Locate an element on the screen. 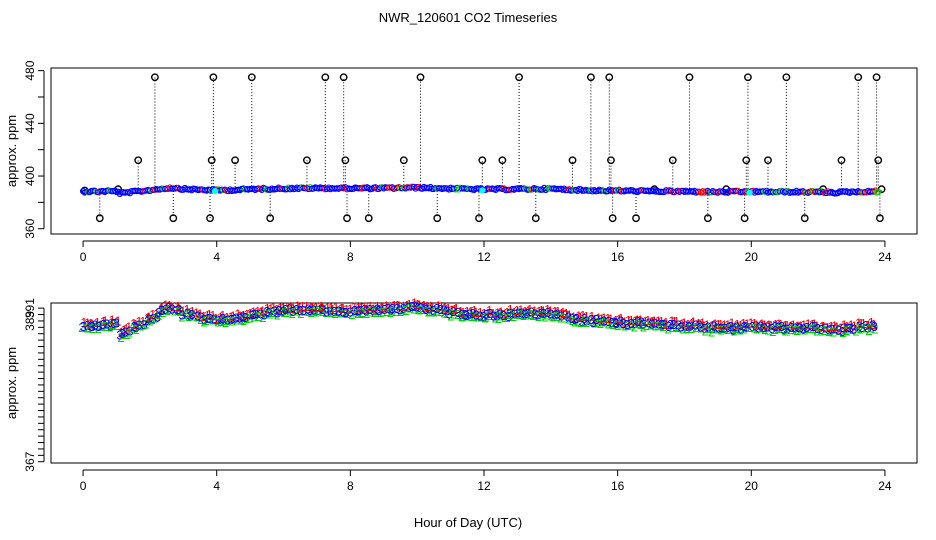 The height and width of the screenshot is (540, 936). top-x-tick-label: 8 is located at coordinates (350, 257).